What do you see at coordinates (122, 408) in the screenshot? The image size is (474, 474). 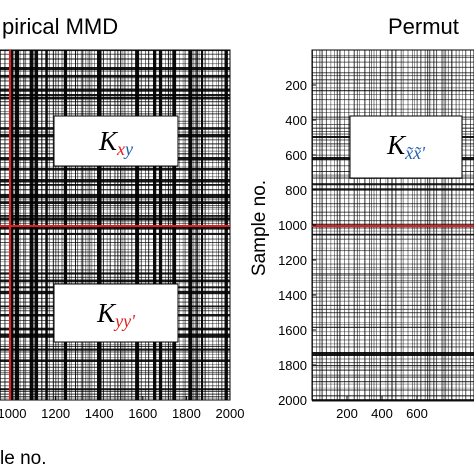 I see `left-x-ticks: 1000 1200 1400 1600 1800 2000` at bounding box center [122, 408].